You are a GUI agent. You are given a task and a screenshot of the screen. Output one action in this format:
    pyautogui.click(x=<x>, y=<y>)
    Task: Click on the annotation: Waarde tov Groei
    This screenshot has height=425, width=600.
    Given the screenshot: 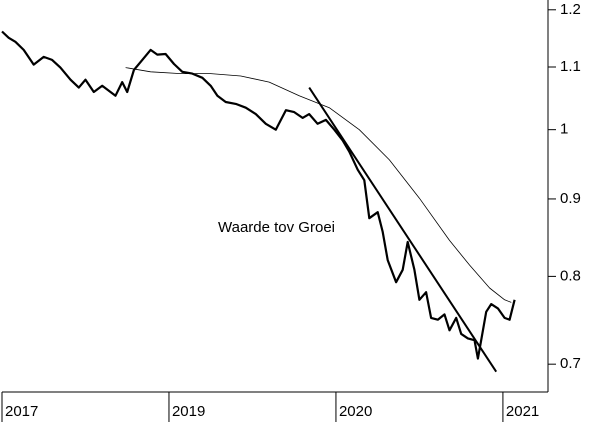 What is the action you would take?
    pyautogui.click(x=276, y=227)
    